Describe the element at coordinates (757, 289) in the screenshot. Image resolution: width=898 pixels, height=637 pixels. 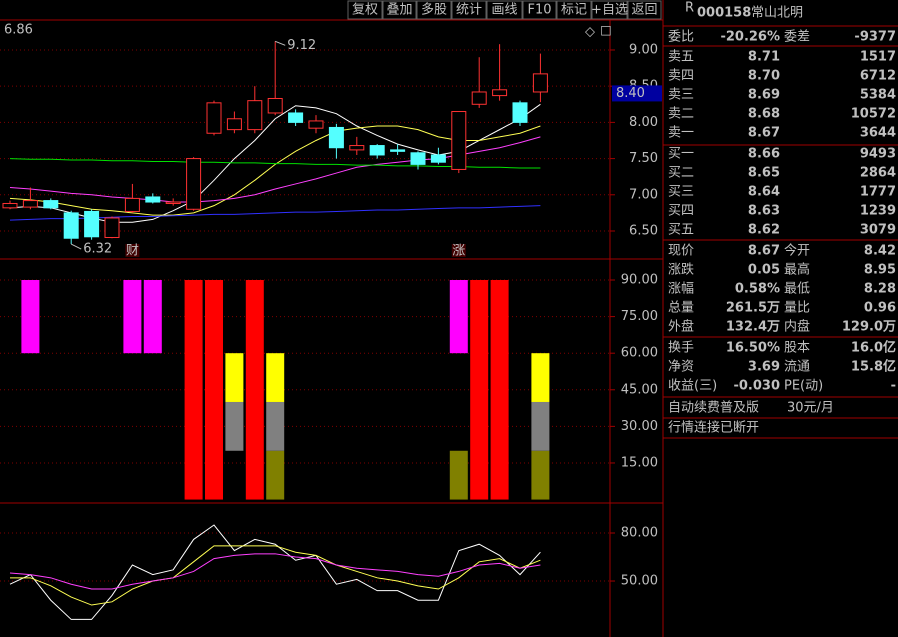
I see `quote-value: 0.58%` at that location.